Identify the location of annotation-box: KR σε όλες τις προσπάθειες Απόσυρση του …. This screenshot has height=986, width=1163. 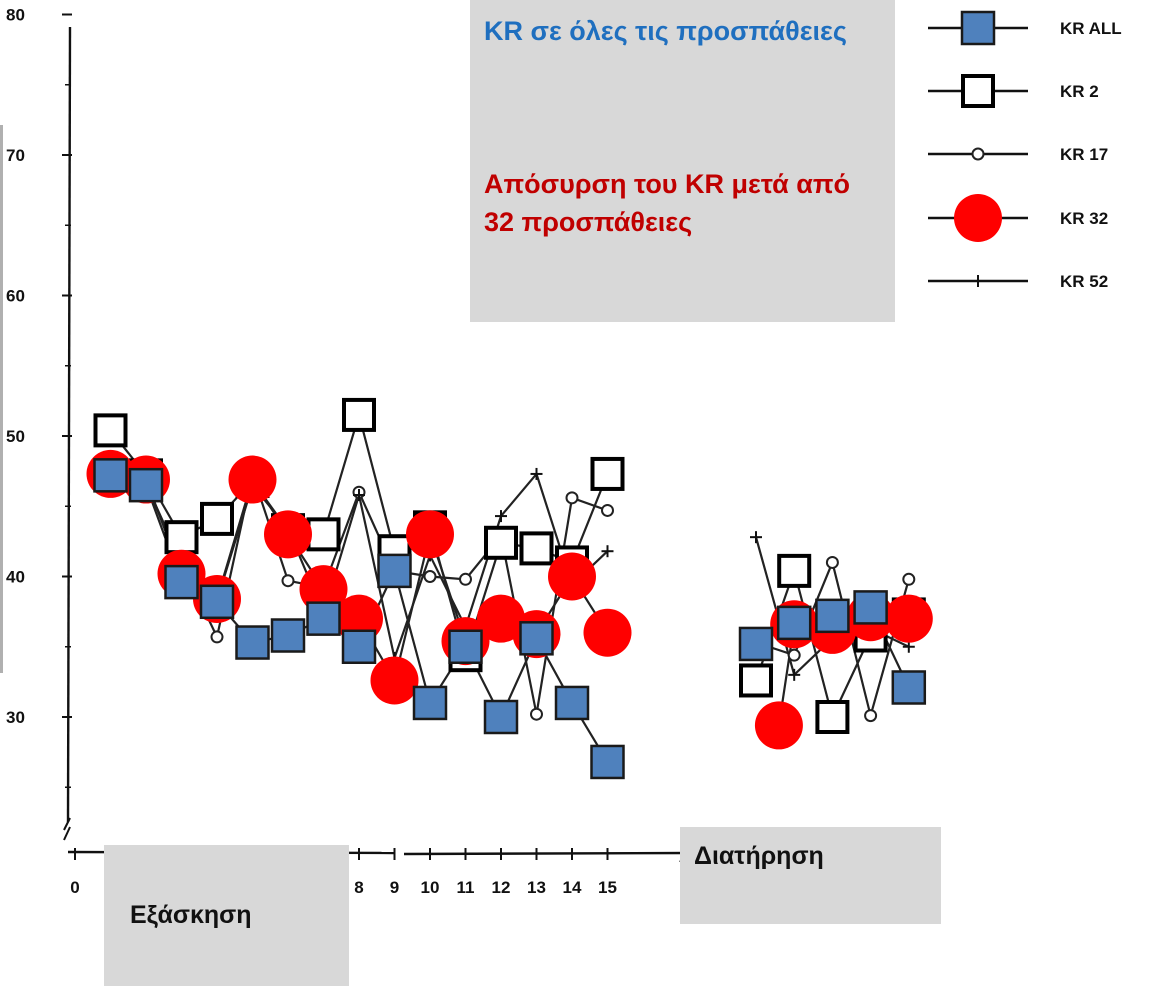
(682, 161).